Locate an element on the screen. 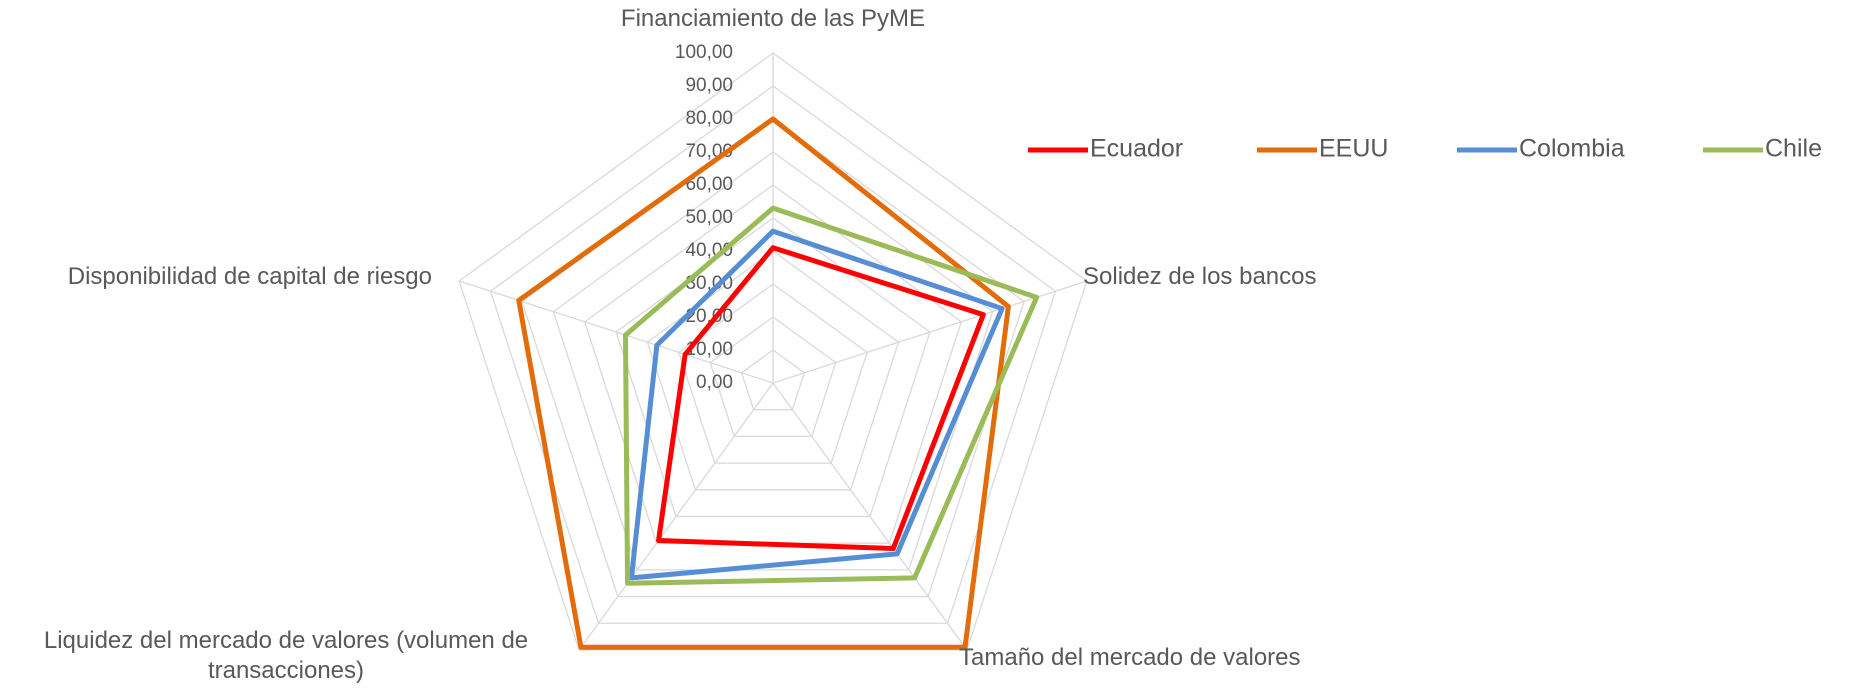 The image size is (1852, 689). y-tick-label: 10,00 is located at coordinates (709, 349).